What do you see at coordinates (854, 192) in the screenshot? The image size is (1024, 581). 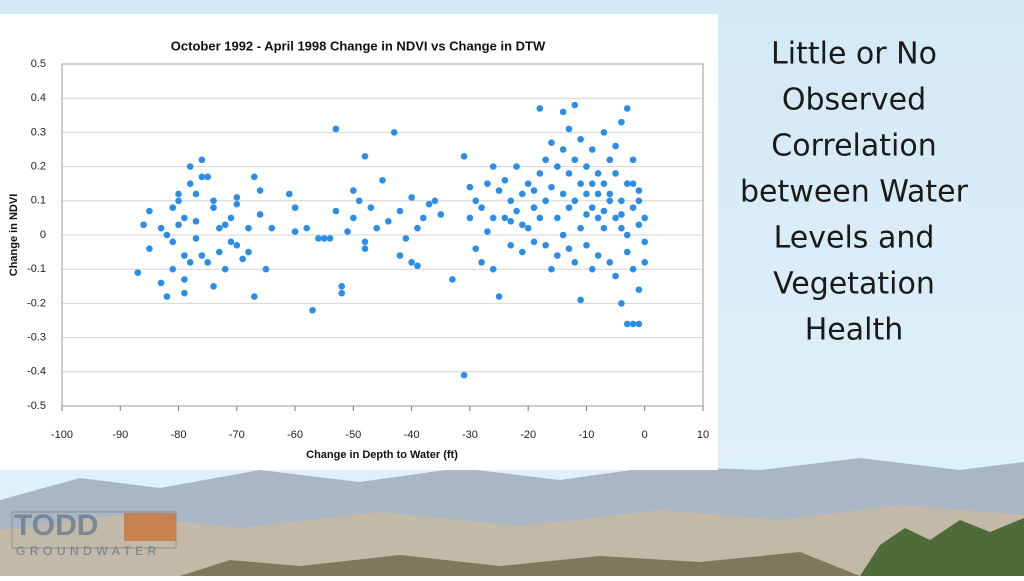 I see `heading-line: between Water` at bounding box center [854, 192].